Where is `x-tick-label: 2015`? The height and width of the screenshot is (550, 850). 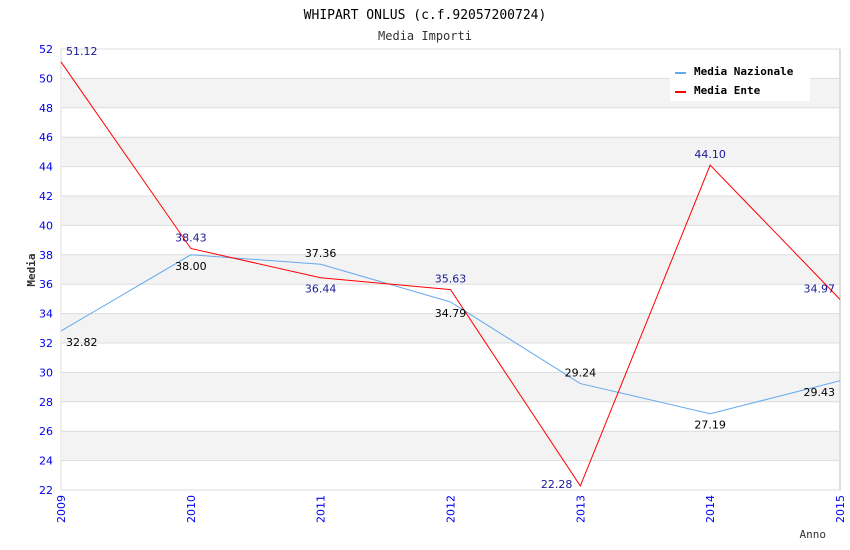
x-tick-label: 2015 is located at coordinates (840, 509).